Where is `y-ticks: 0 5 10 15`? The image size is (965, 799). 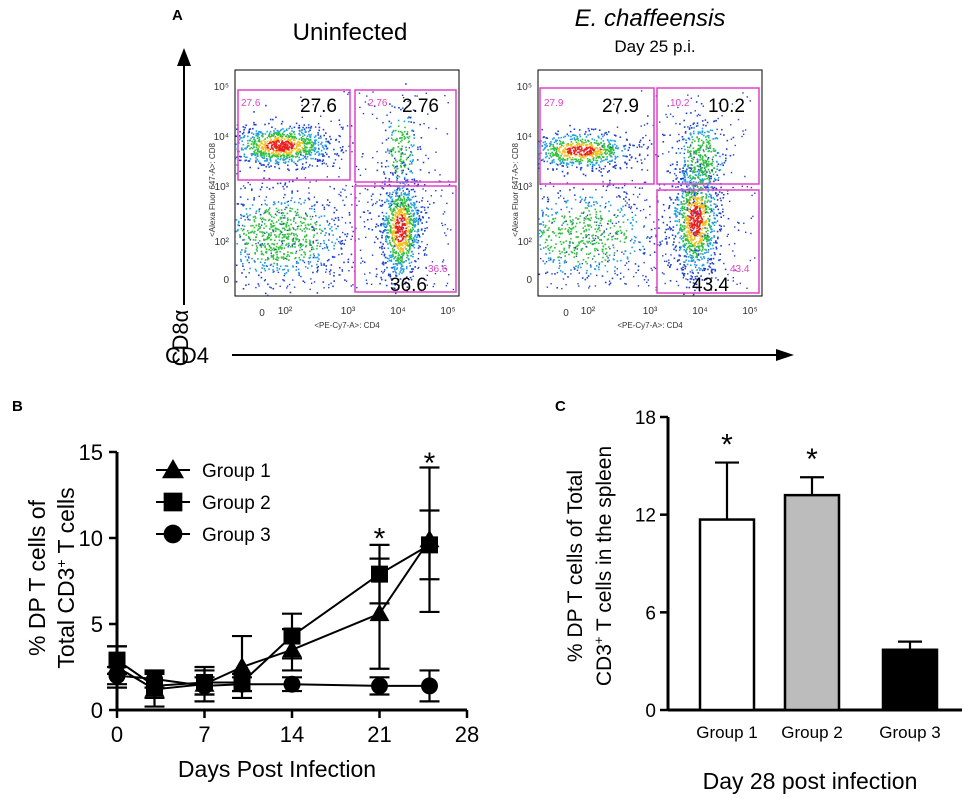
y-ticks: 0 5 10 15 is located at coordinates (98, 581).